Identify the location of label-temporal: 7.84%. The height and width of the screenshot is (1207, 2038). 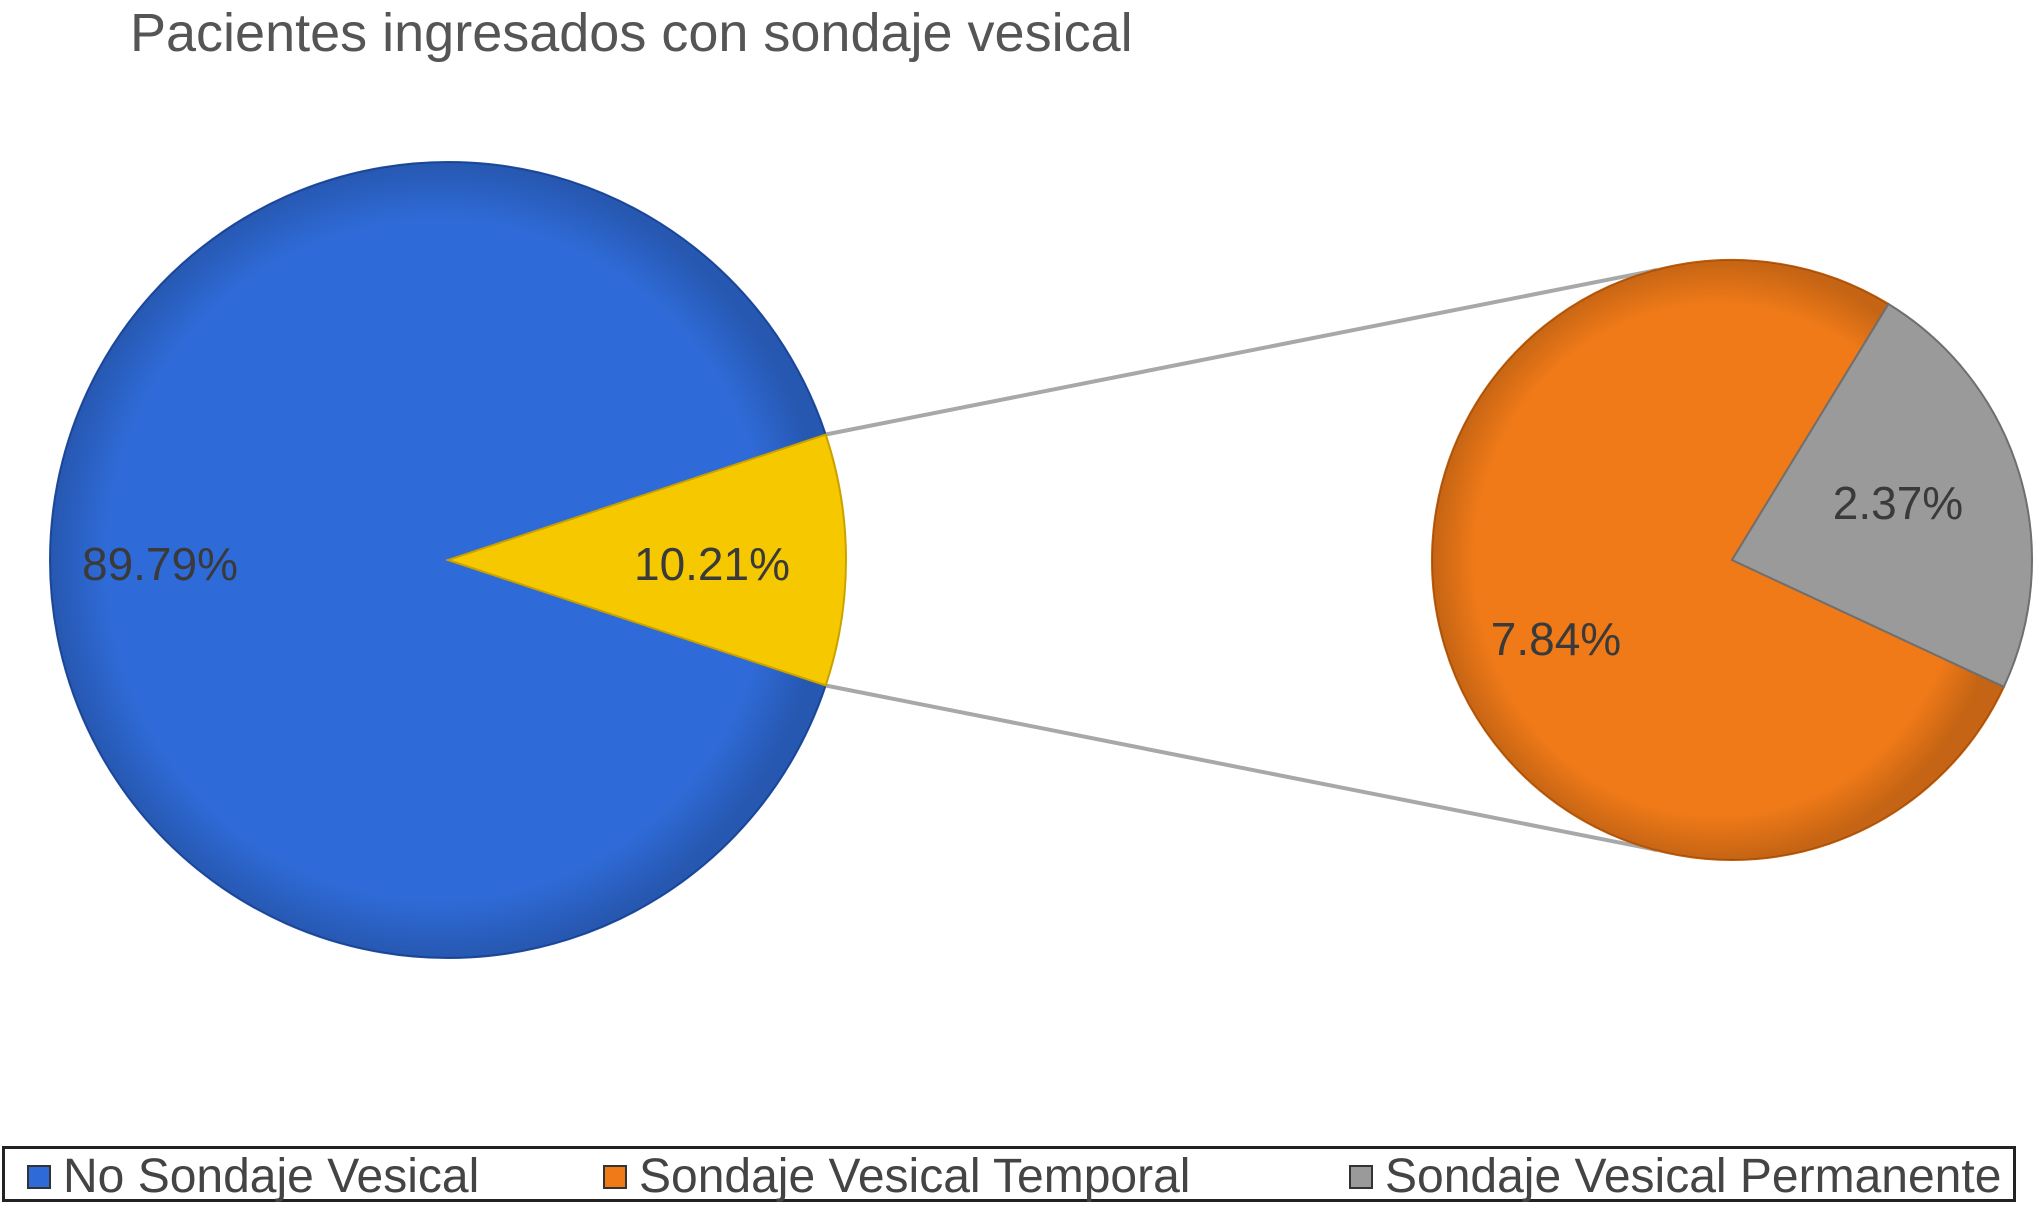
(1556, 639).